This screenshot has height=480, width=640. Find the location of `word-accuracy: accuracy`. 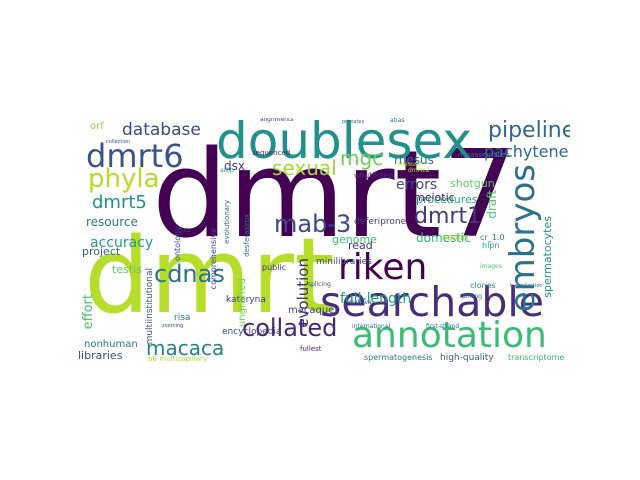

word-accuracy: accuracy is located at coordinates (122, 243).